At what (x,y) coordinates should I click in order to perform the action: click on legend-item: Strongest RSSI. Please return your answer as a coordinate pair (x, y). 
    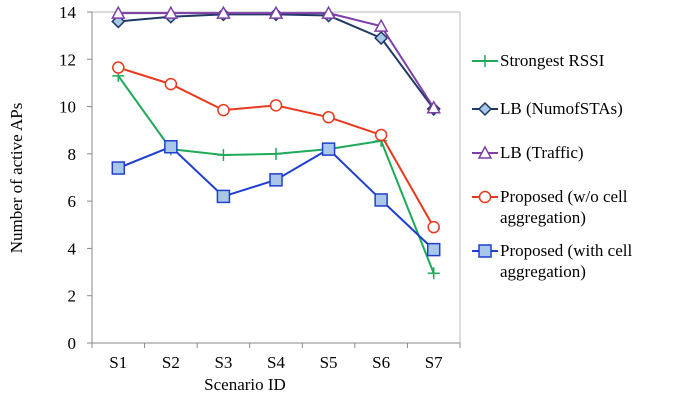
    Looking at the image, I should click on (555, 61).